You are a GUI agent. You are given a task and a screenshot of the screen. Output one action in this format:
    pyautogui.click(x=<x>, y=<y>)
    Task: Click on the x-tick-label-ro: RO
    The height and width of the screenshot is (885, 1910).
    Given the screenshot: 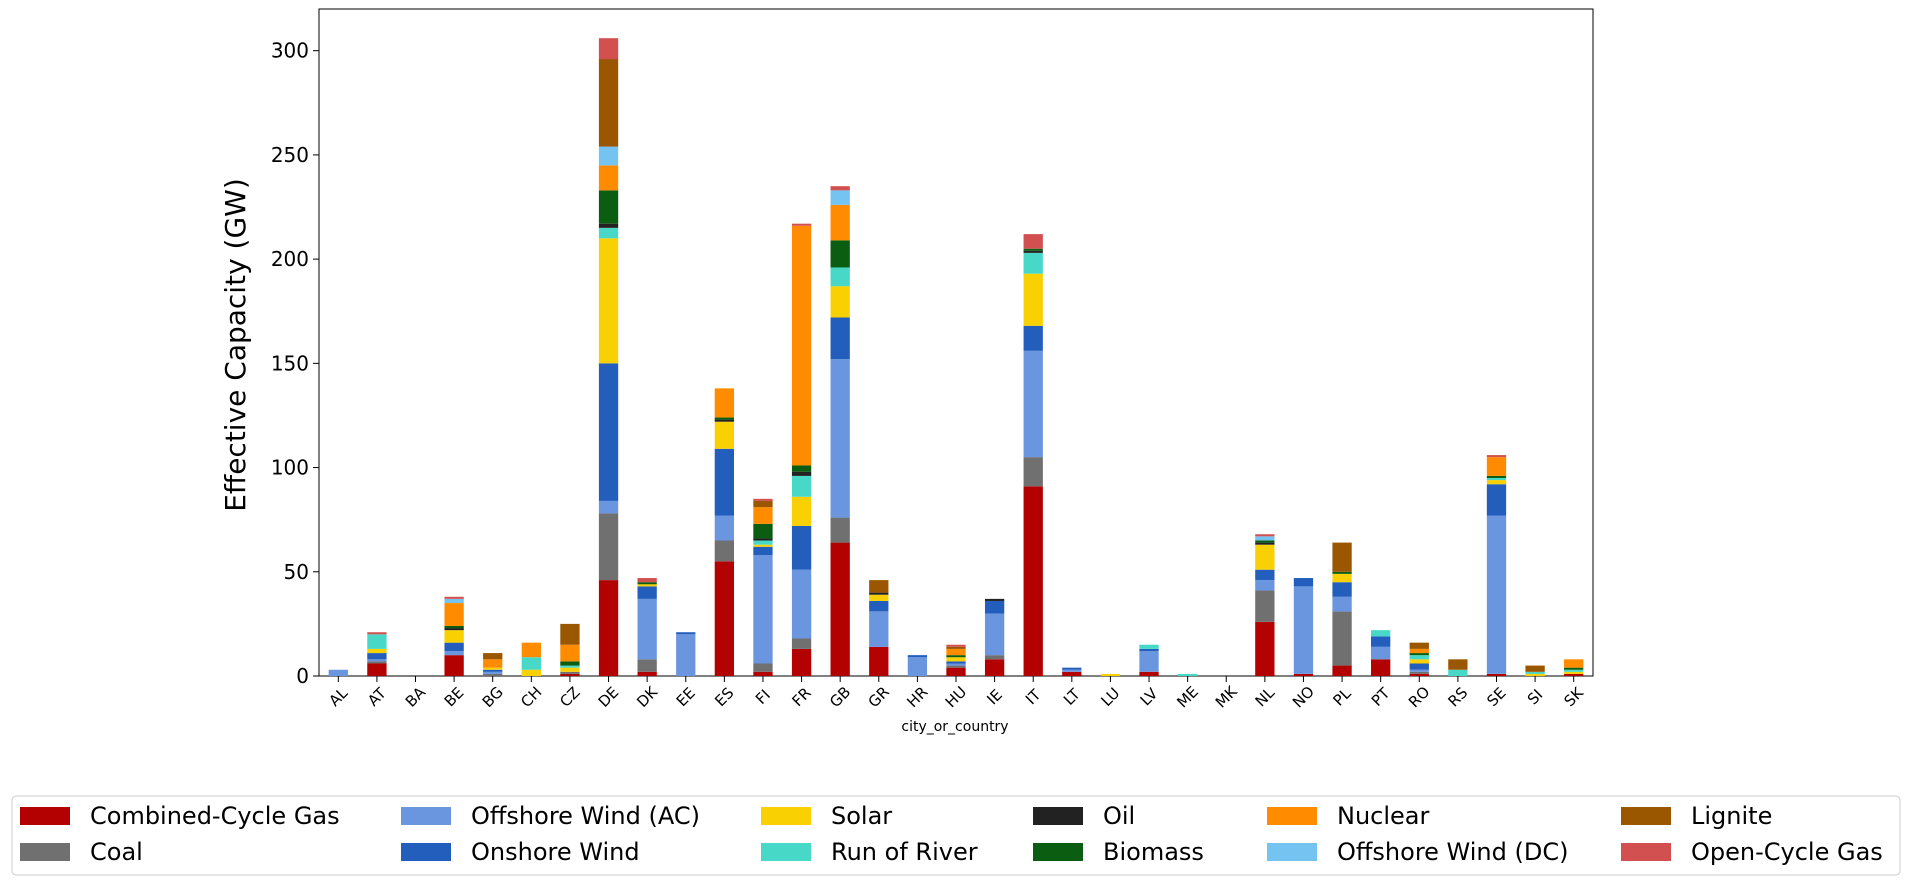 What is the action you would take?
    pyautogui.click(x=1419, y=697)
    